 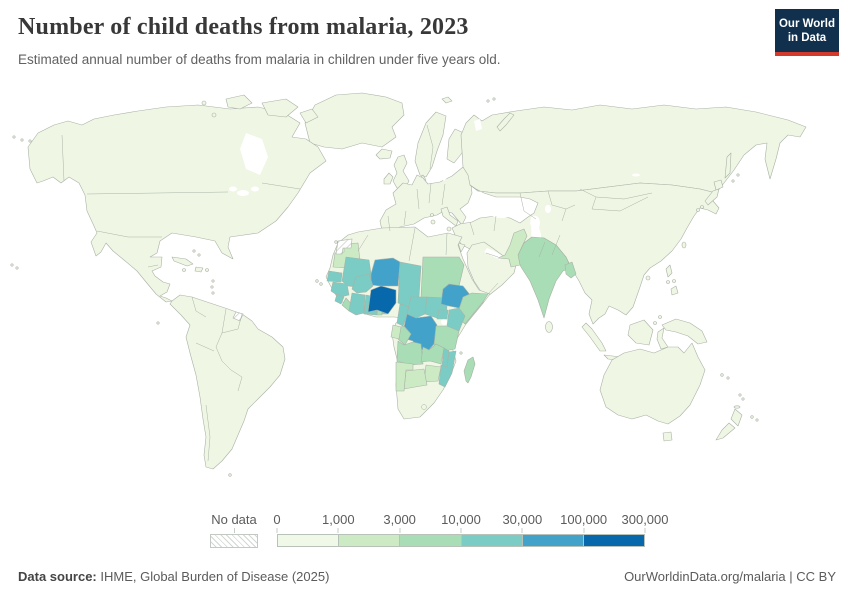 I want to click on owid-logo-line2: in Data, so click(x=807, y=38).